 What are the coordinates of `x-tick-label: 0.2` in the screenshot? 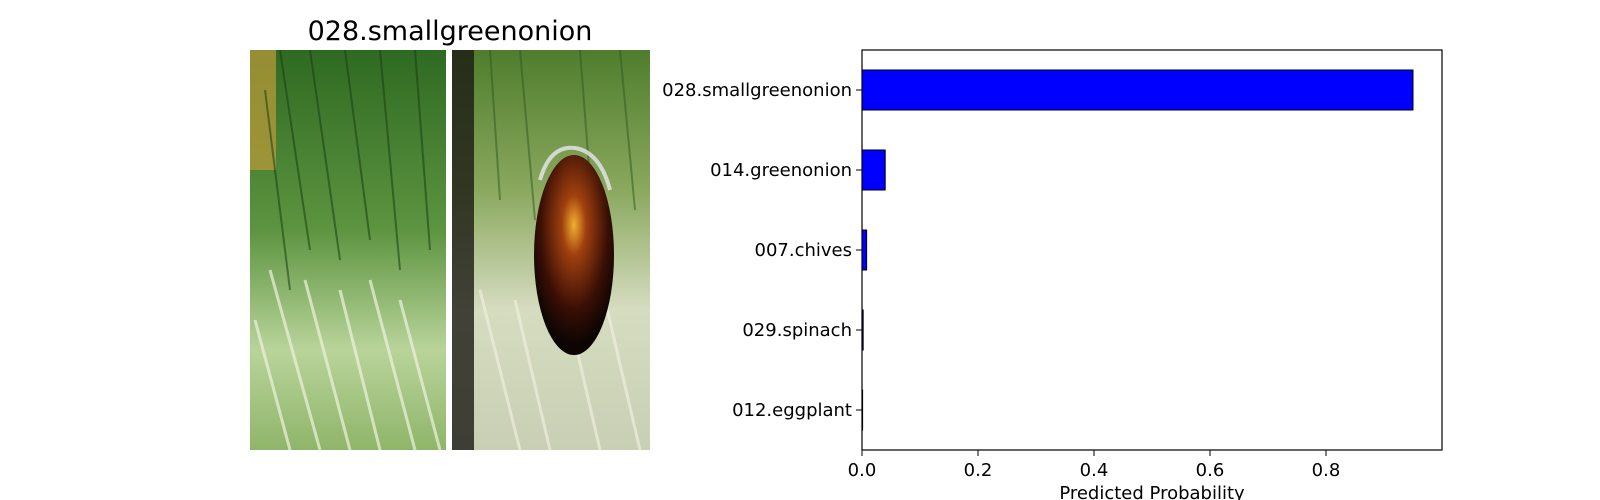 It's located at (978, 470).